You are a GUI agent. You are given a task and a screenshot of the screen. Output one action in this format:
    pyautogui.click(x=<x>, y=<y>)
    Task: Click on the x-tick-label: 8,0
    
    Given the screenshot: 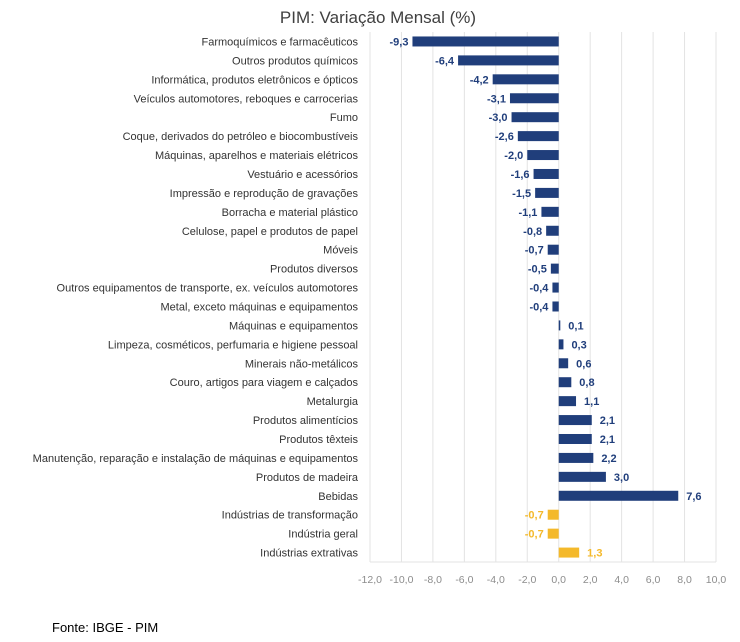 What is the action you would take?
    pyautogui.click(x=684, y=580)
    